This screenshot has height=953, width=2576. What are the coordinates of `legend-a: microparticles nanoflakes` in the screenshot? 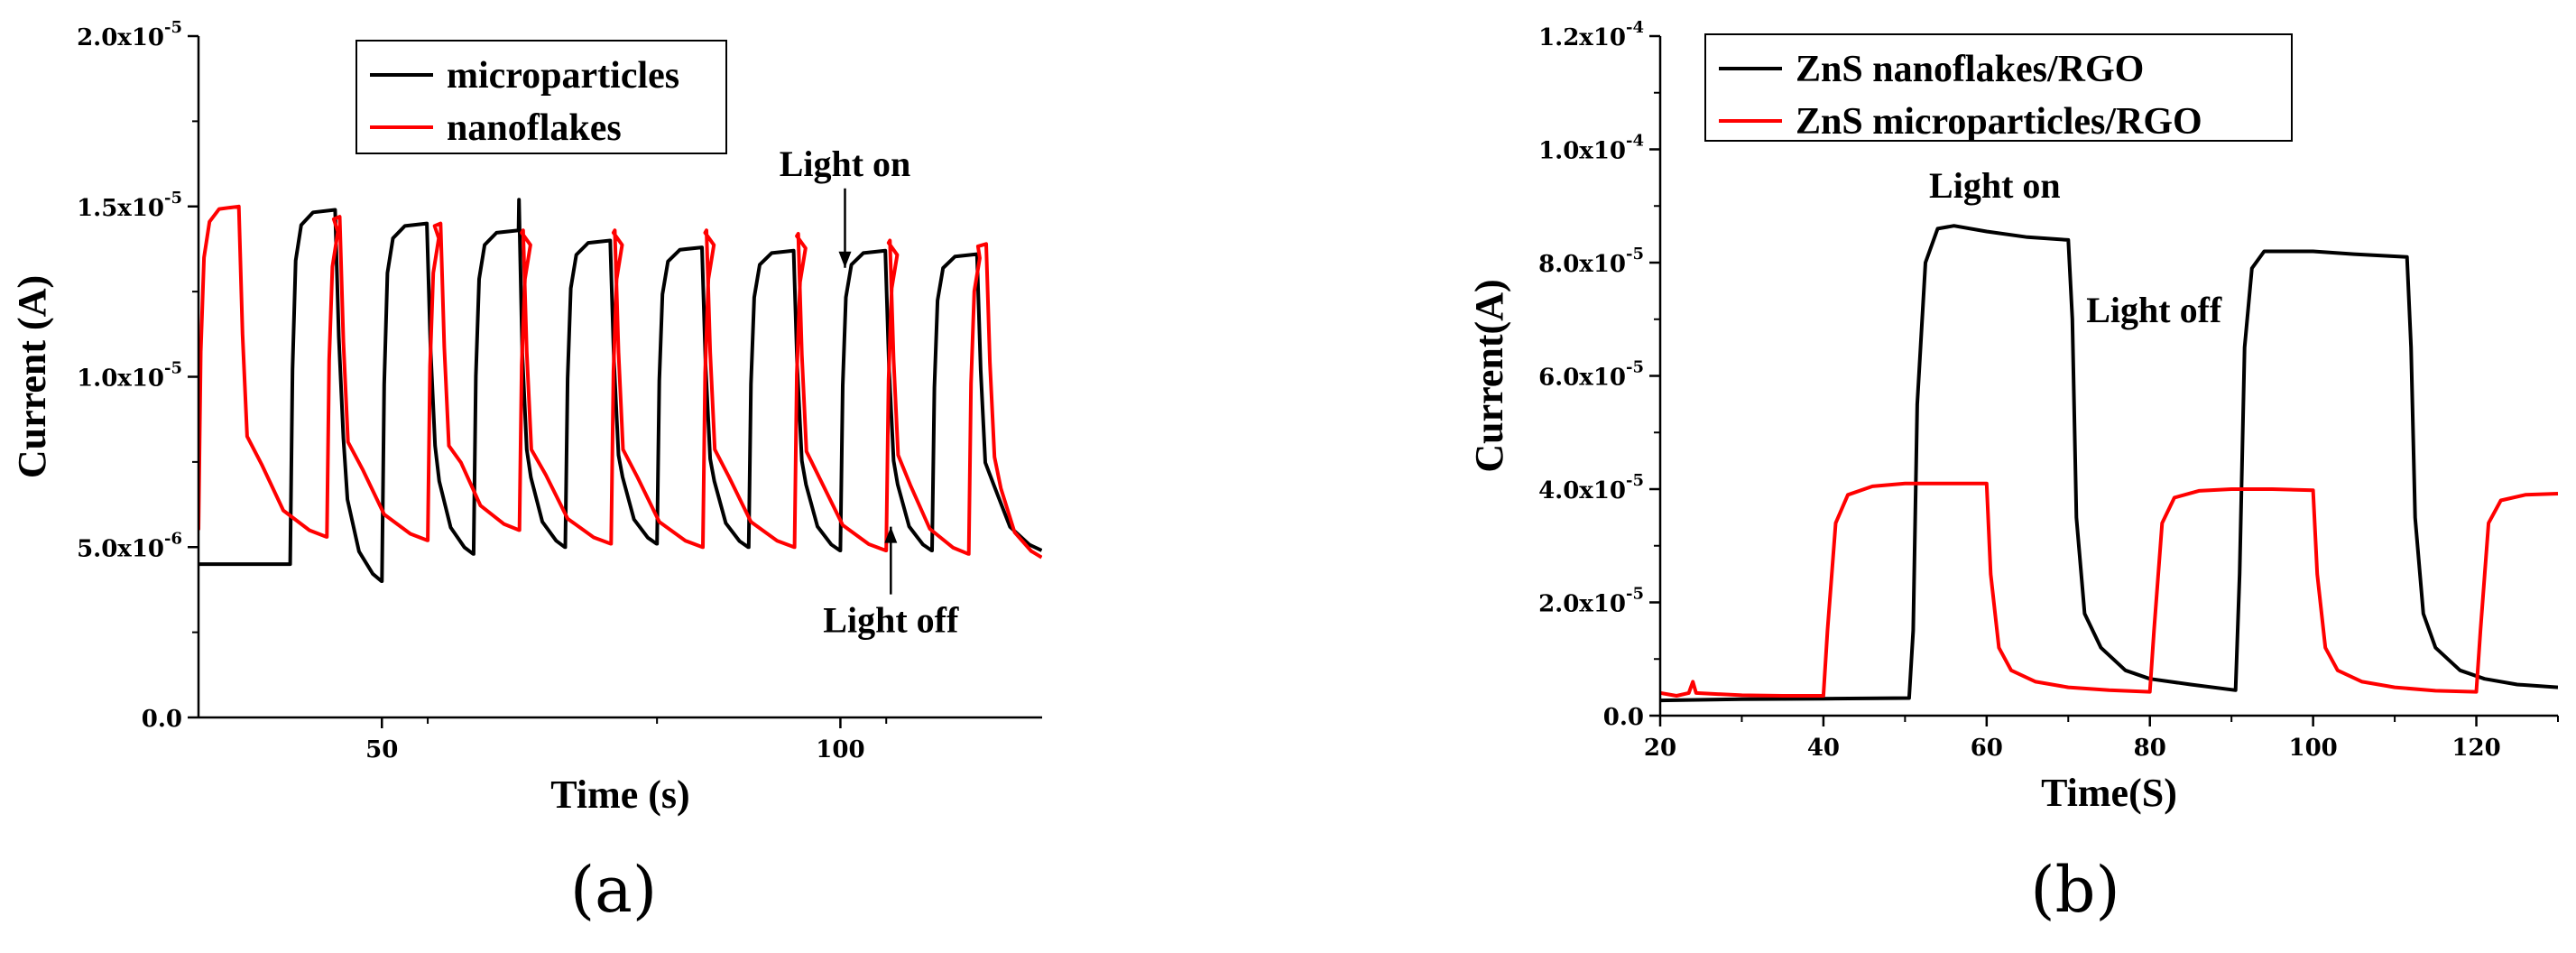 It's located at (541, 97).